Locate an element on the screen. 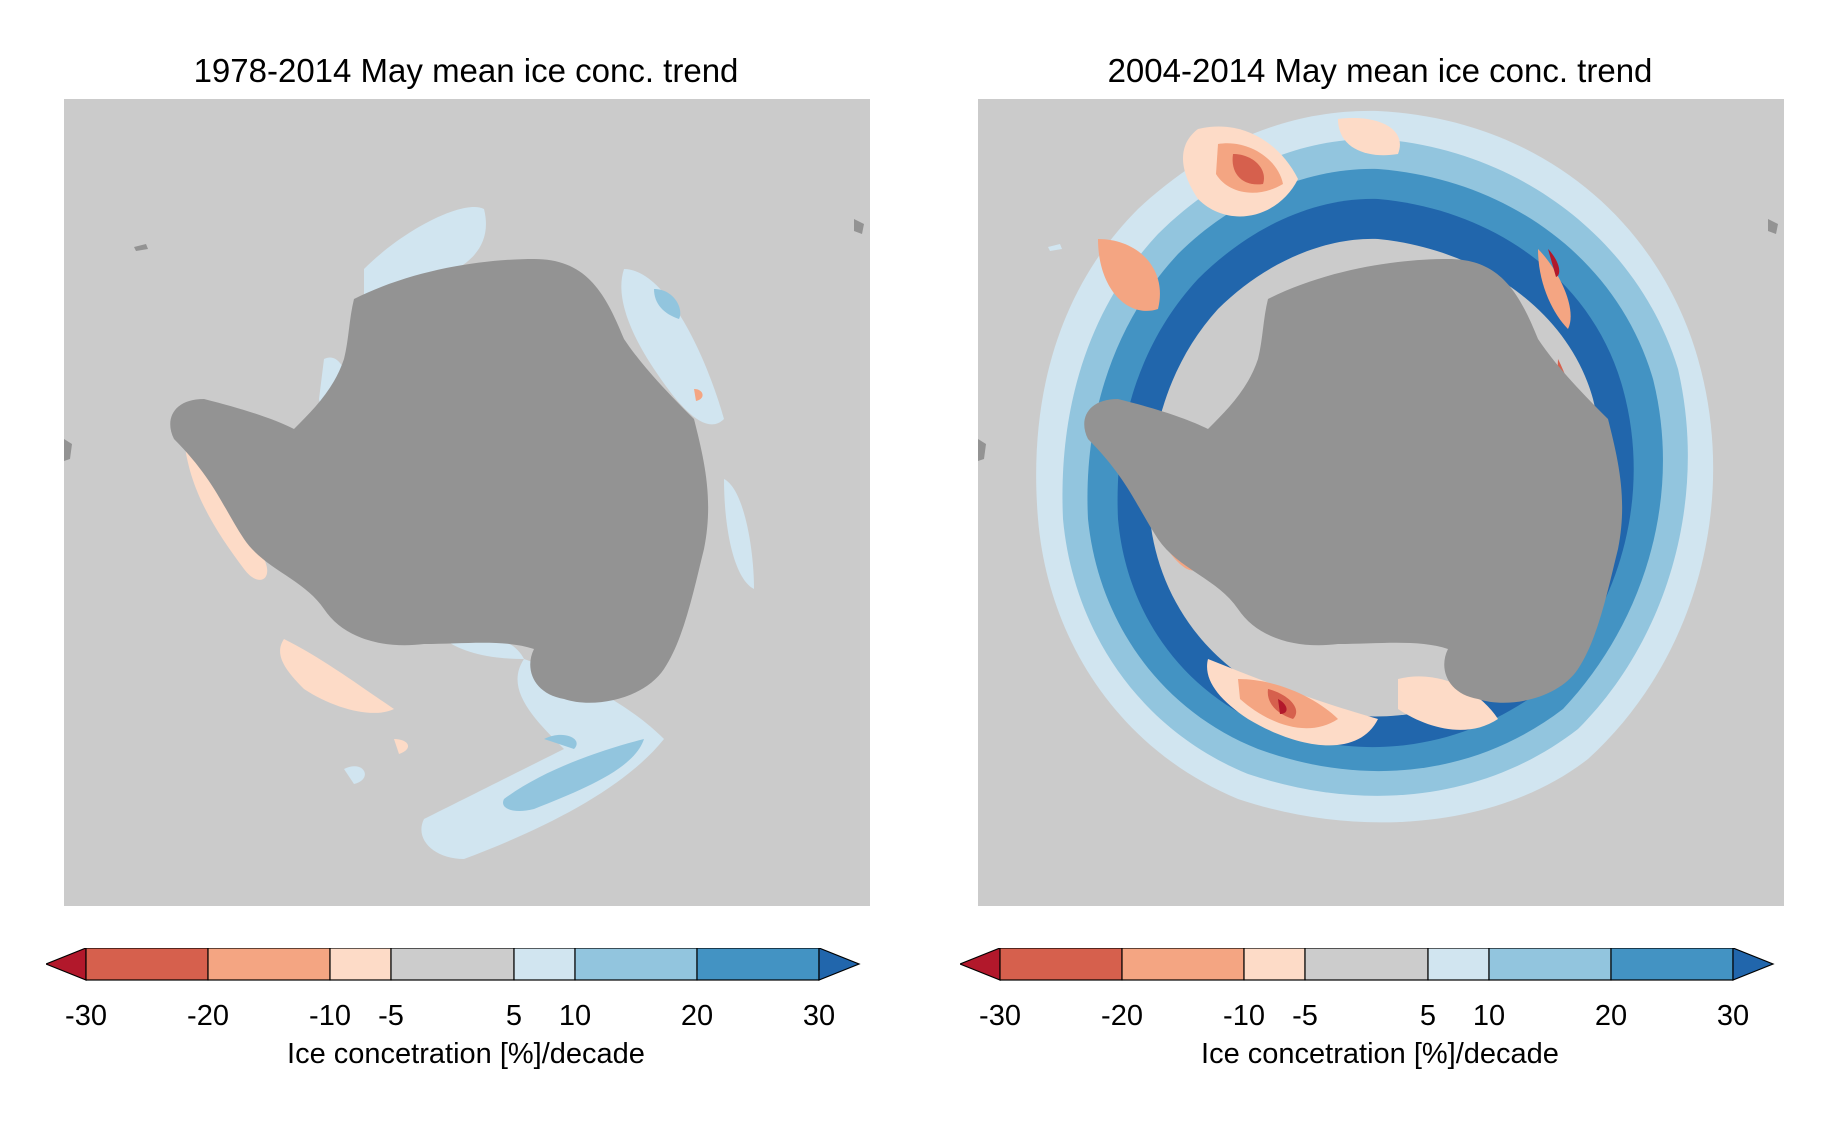 This screenshot has width=1839, height=1134. map-title: 1978-2014 May mean ice conc. trend is located at coordinates (466, 70).